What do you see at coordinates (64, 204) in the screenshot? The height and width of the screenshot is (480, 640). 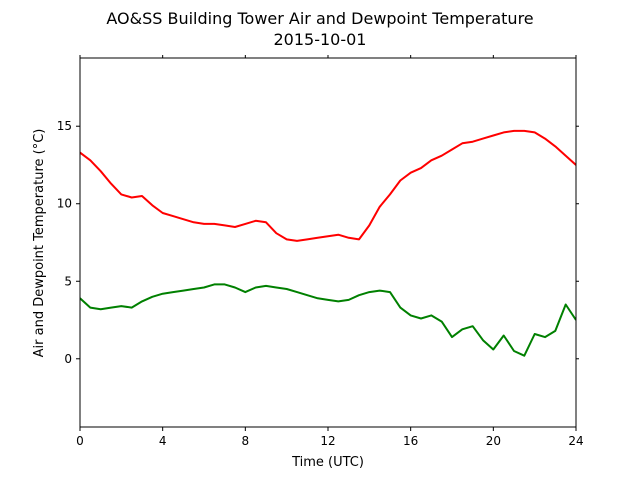 I see `y-tick-label: 10` at bounding box center [64, 204].